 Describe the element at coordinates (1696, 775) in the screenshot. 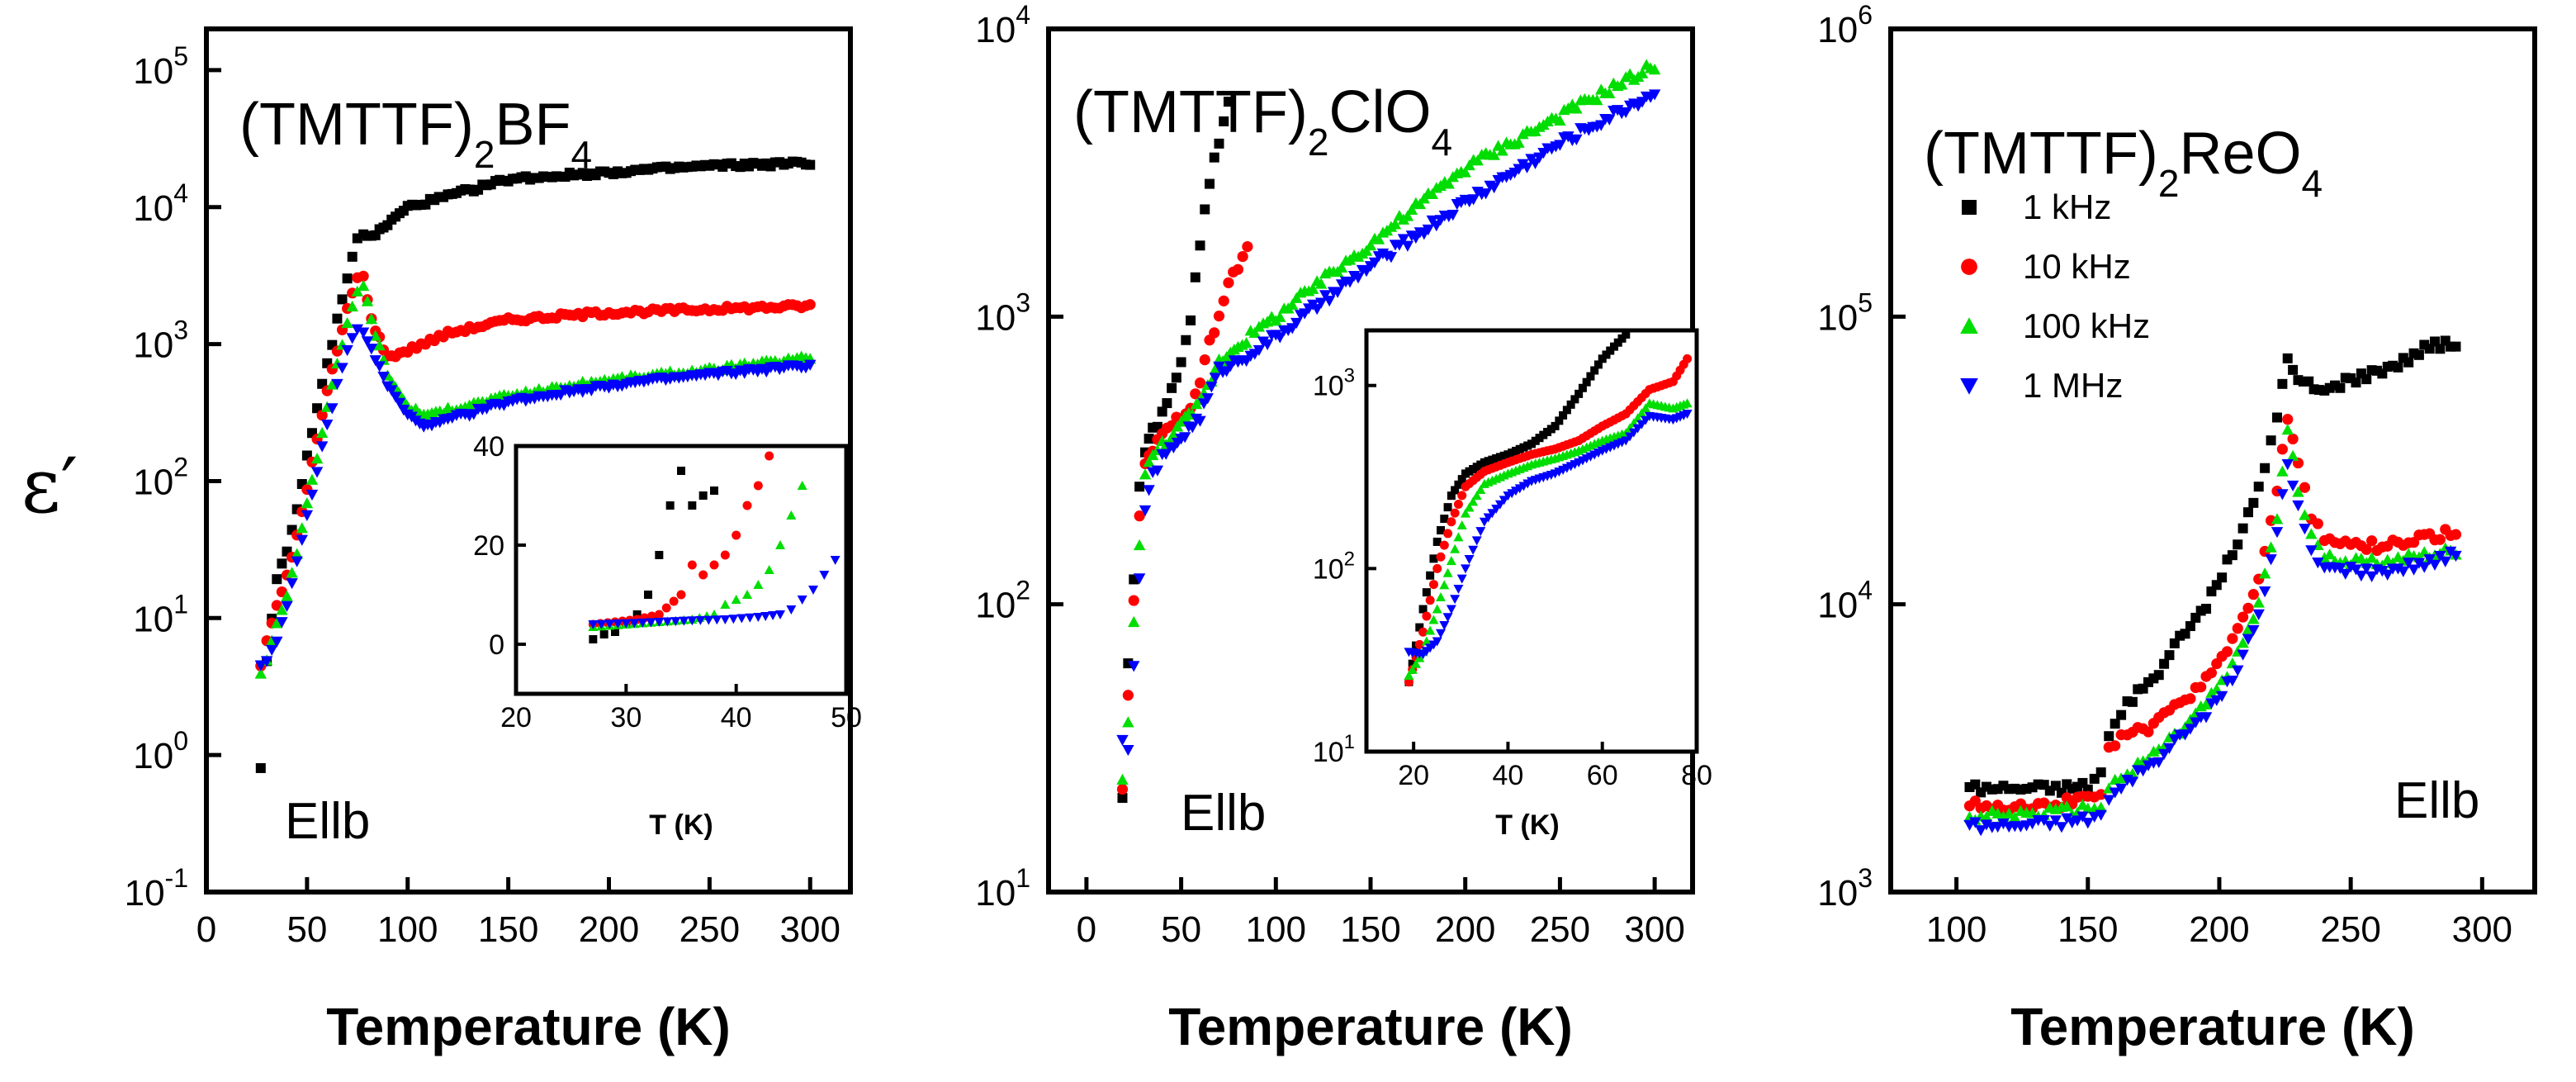

I see `inset-x-tick-label: 80` at that location.